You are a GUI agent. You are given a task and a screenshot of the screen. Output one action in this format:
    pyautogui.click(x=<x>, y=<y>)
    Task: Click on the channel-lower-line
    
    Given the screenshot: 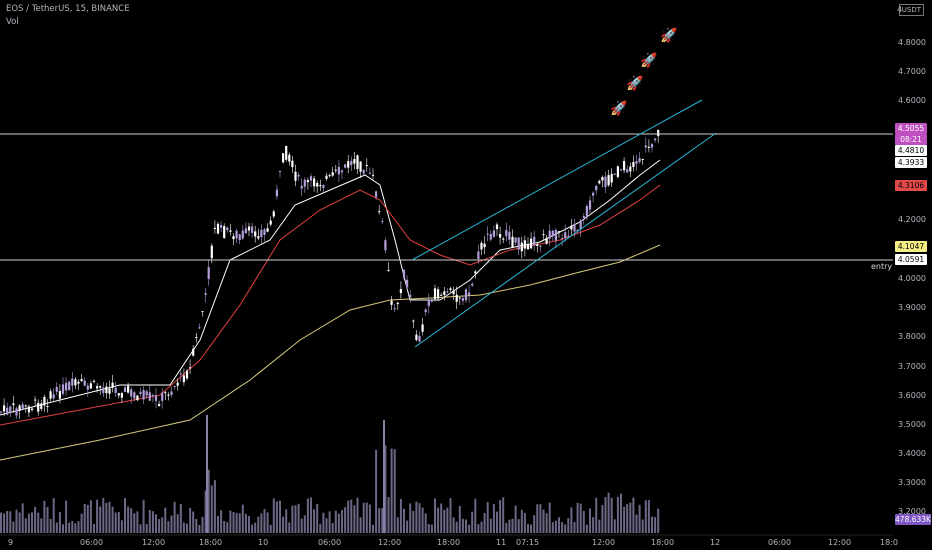 What is the action you would take?
    pyautogui.click(x=565, y=240)
    